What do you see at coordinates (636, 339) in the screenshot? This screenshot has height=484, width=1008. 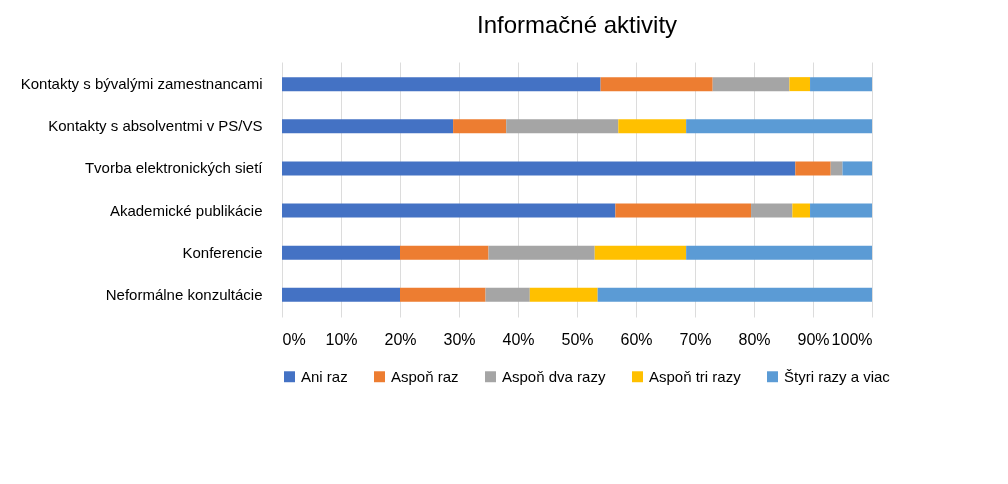 I see `x-tick-label: 60%` at bounding box center [636, 339].